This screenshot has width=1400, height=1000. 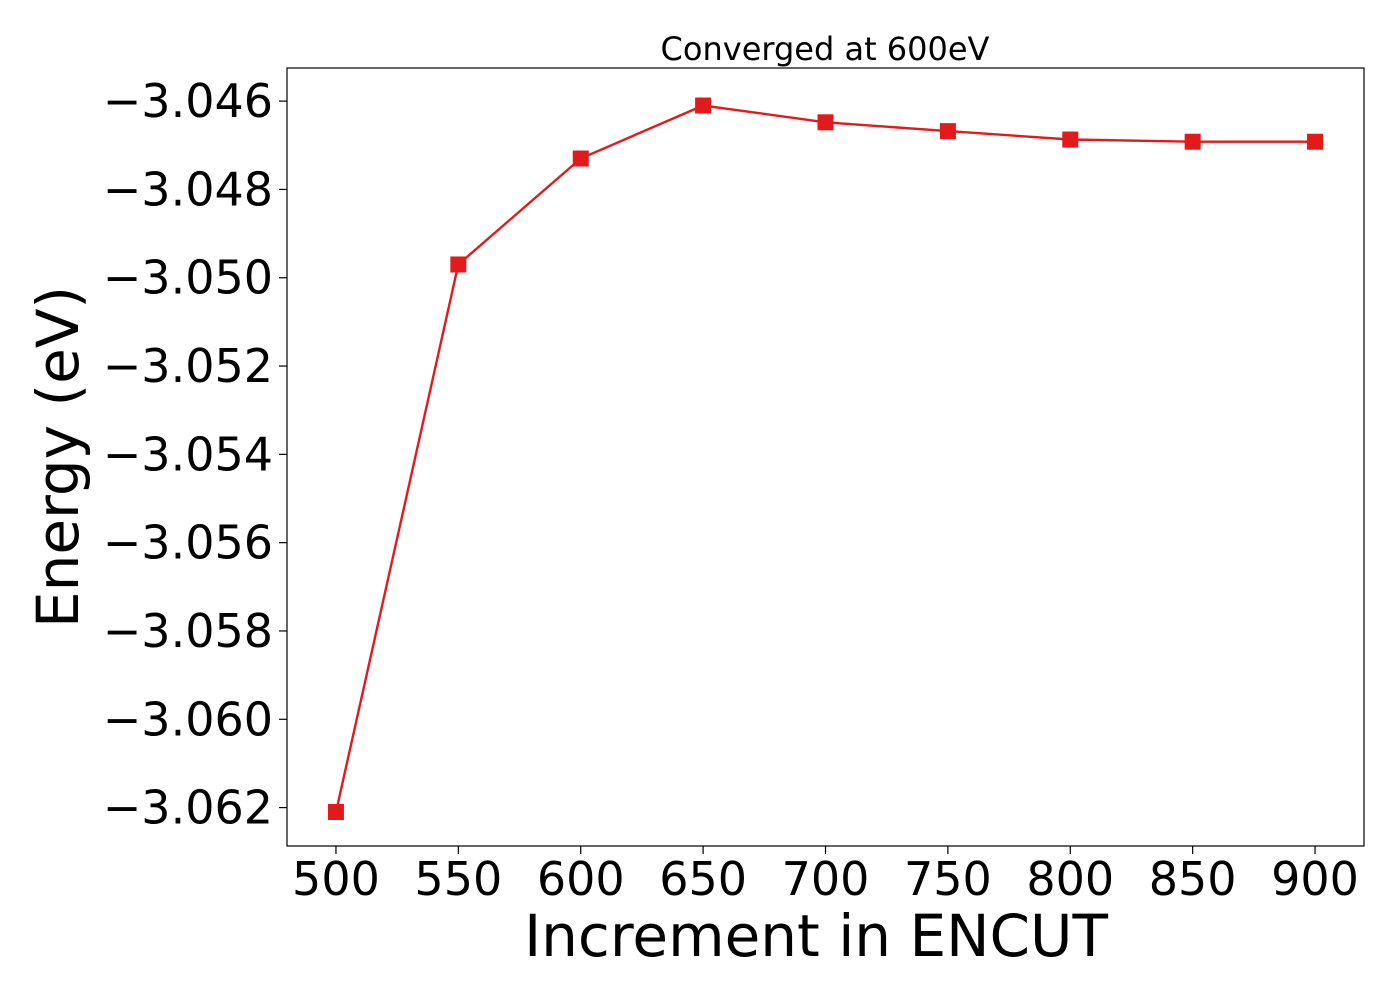 What do you see at coordinates (58, 457) in the screenshot?
I see `y-axis-label: Energy (eV)` at bounding box center [58, 457].